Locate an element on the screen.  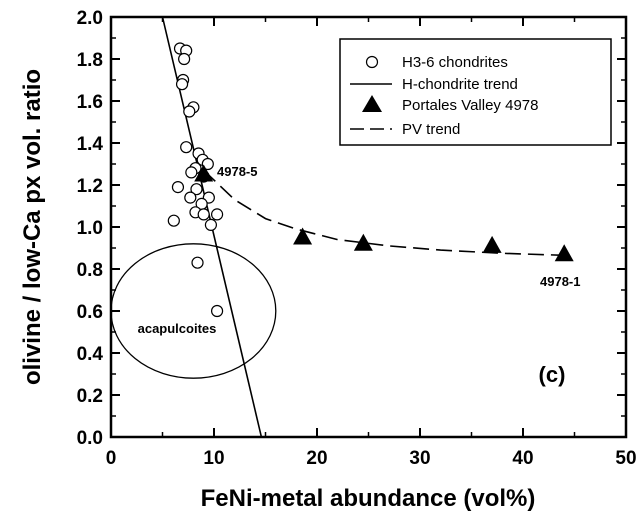
x-tick-labels: 0 10 20 30 40 50 is located at coordinates (371, 458).